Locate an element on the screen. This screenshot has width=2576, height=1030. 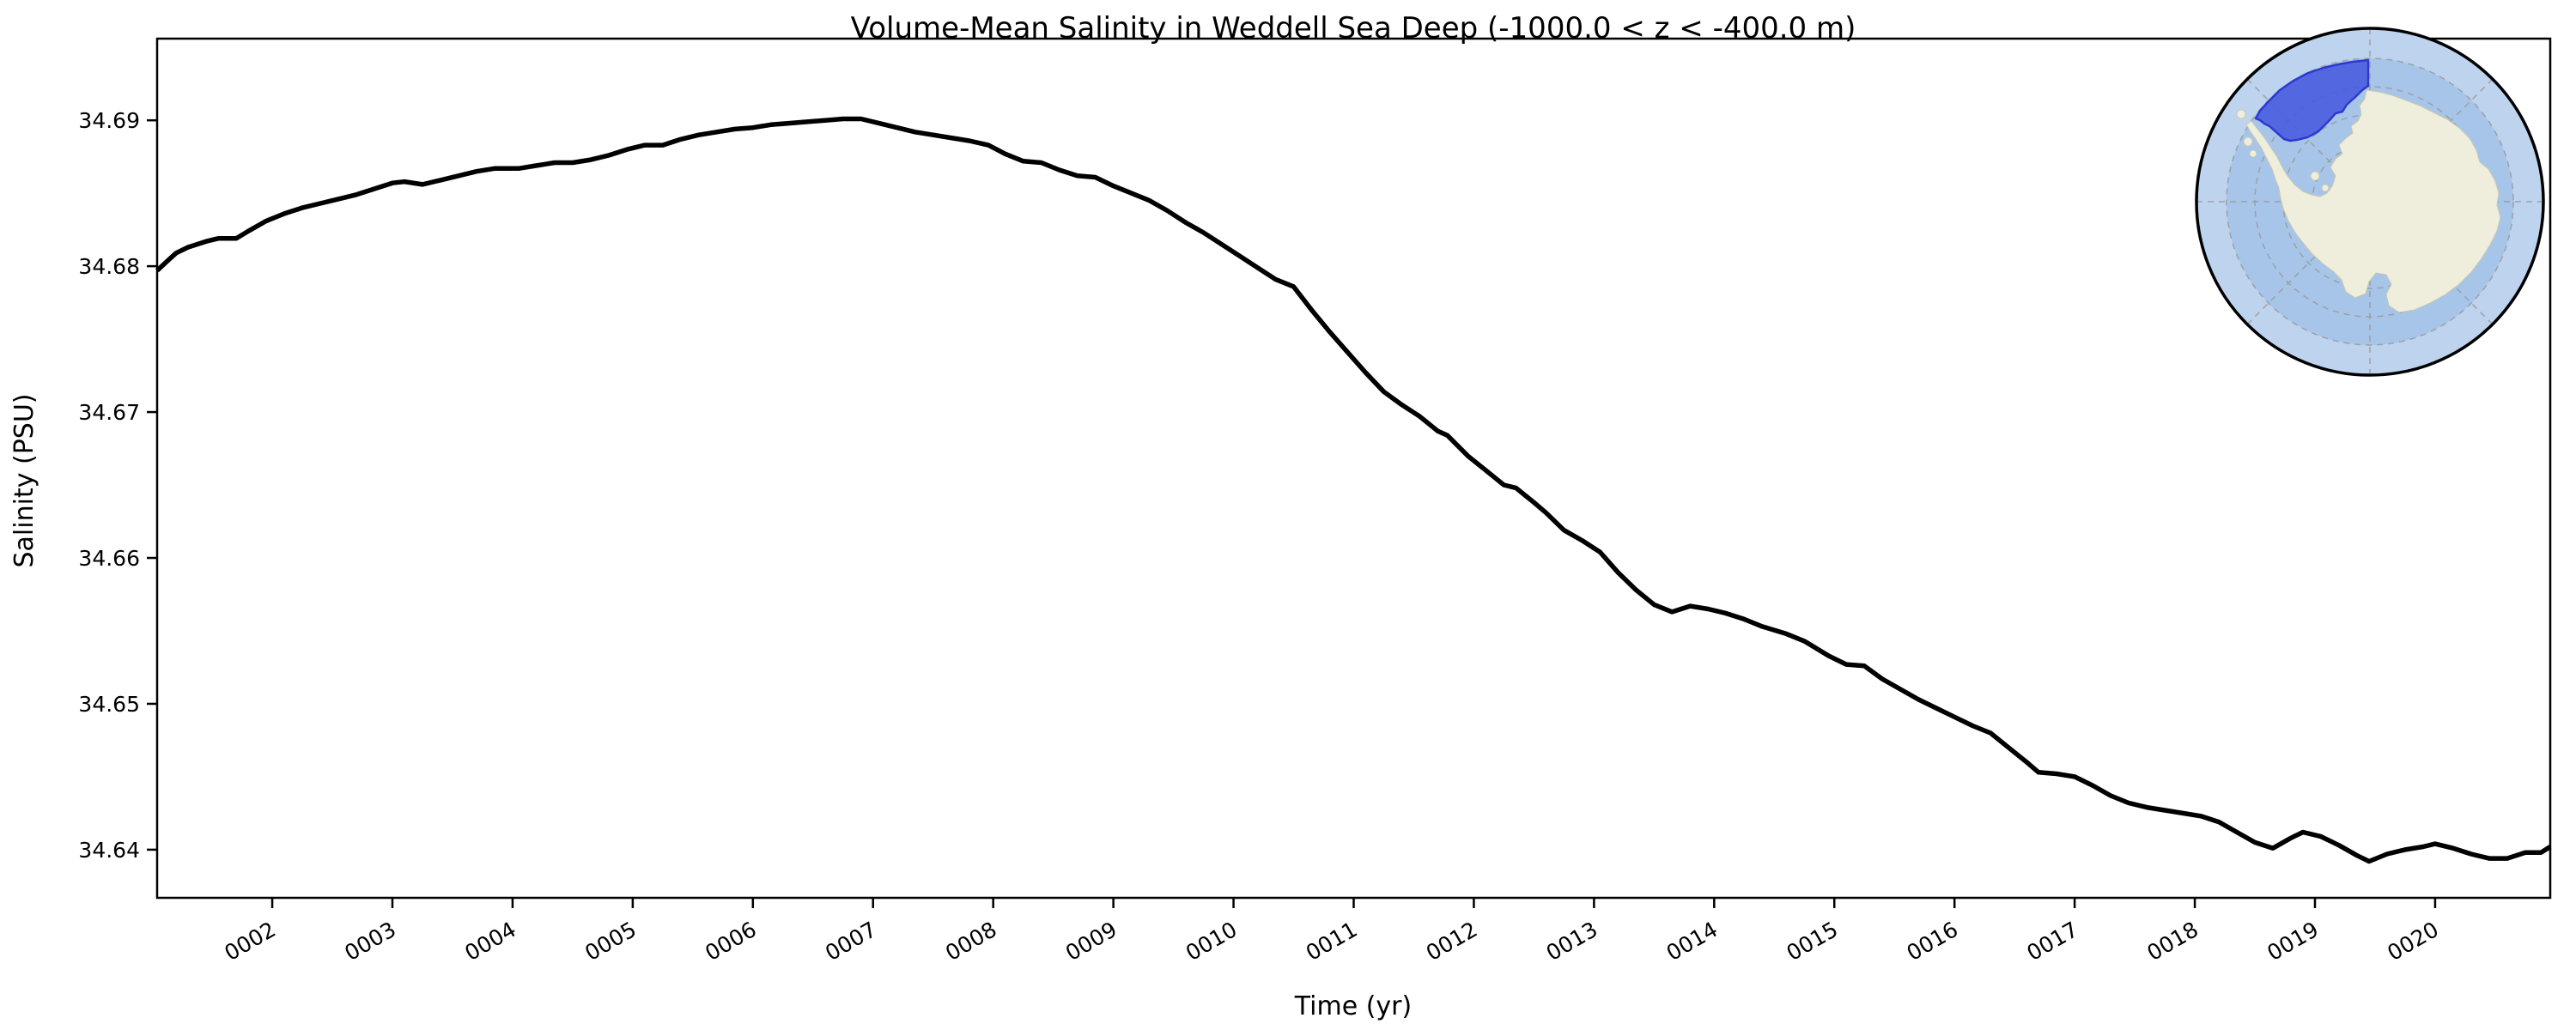
x-tick-label: 0020 is located at coordinates (2413, 941).